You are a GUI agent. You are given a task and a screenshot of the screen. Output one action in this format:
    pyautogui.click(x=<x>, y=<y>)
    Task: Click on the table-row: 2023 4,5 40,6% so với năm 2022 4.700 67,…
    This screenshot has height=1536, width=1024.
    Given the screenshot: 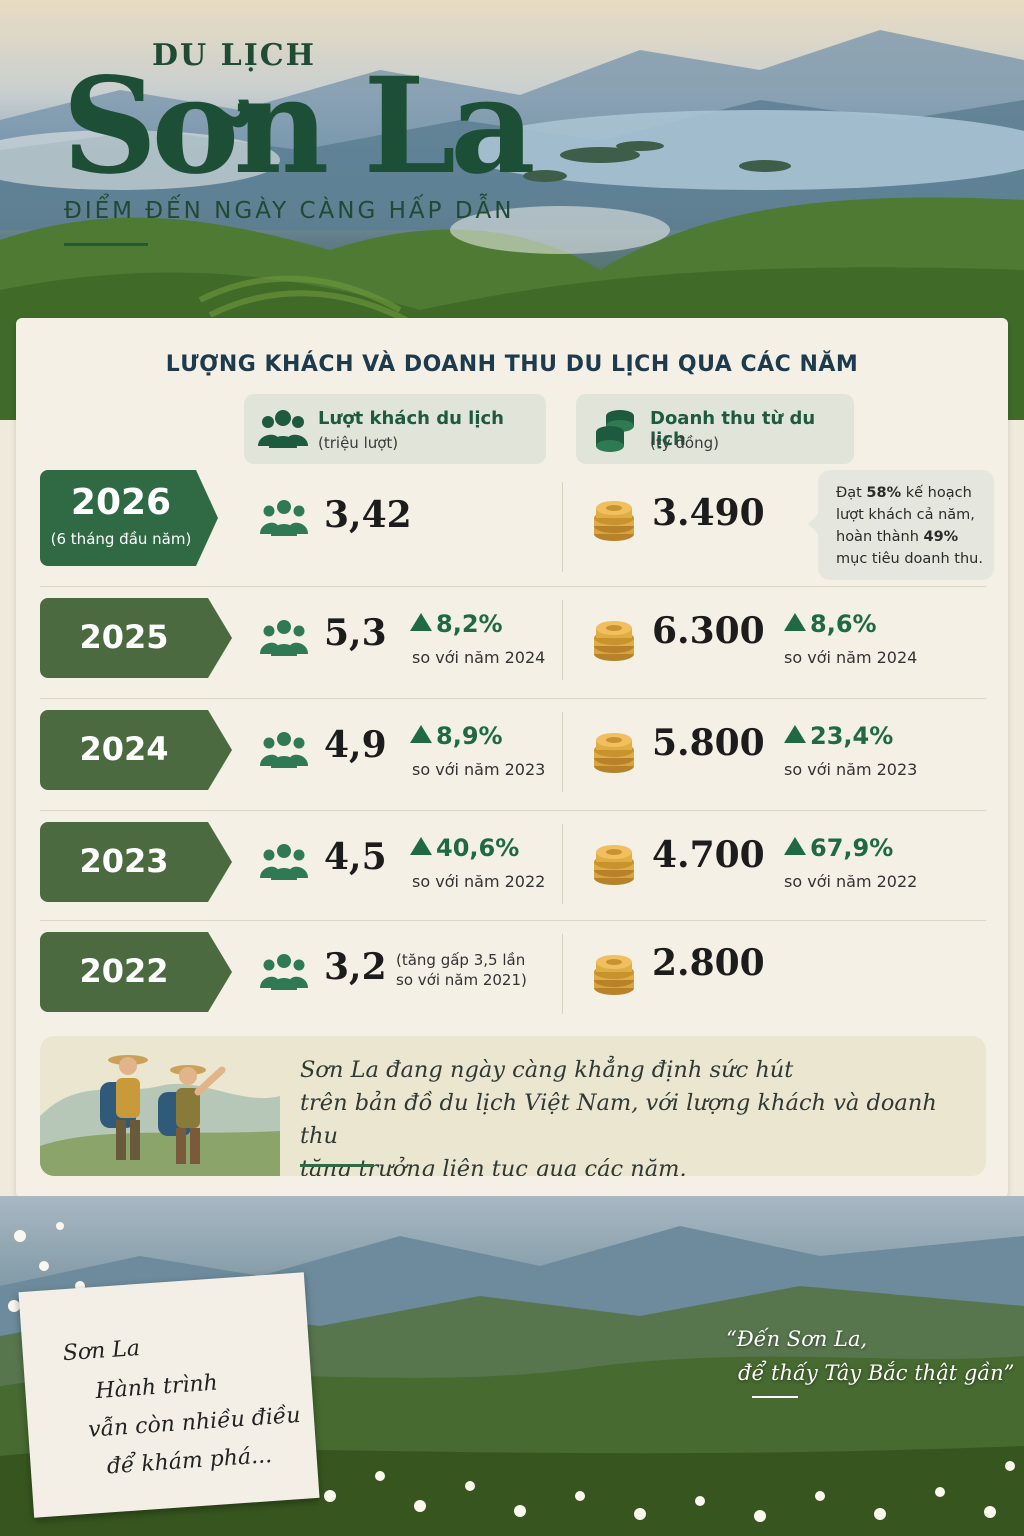 What is the action you would take?
    pyautogui.click(x=513, y=862)
    